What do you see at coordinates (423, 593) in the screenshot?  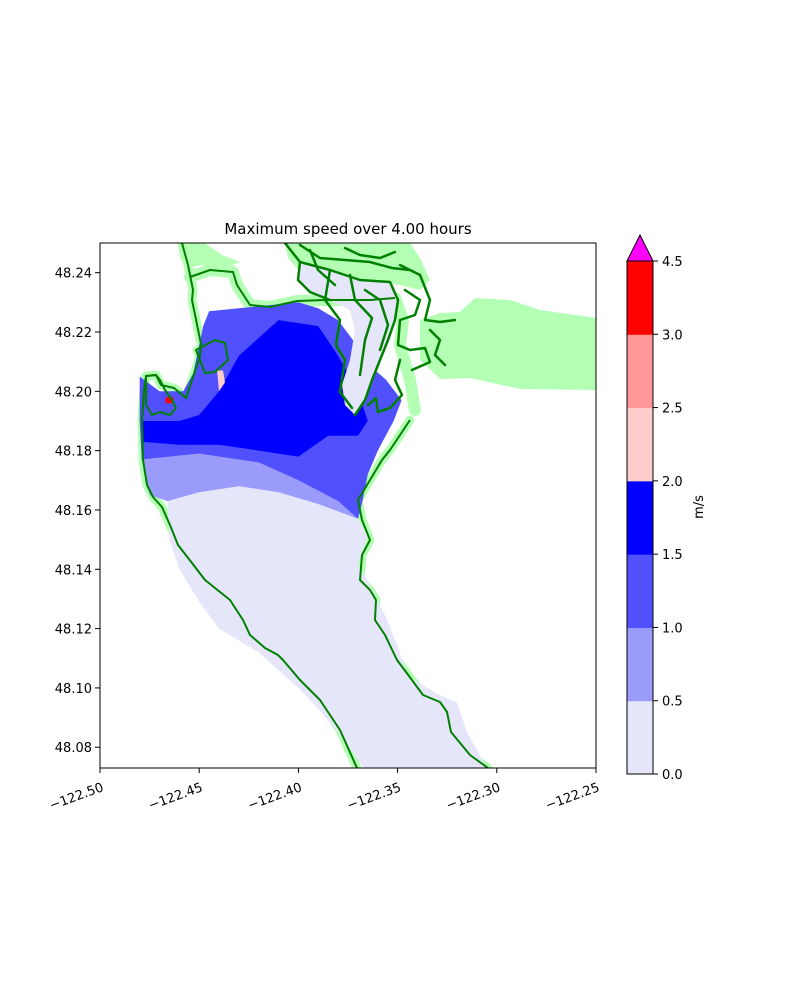 I see `shoreline-east` at bounding box center [423, 593].